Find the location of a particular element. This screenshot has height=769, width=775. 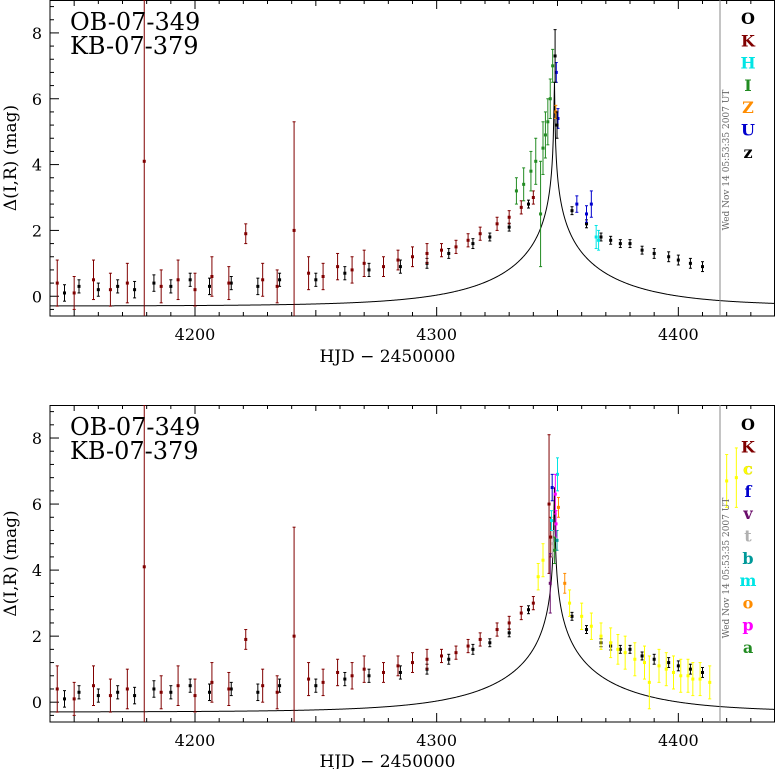

legend-label-I: I is located at coordinates (747, 85).